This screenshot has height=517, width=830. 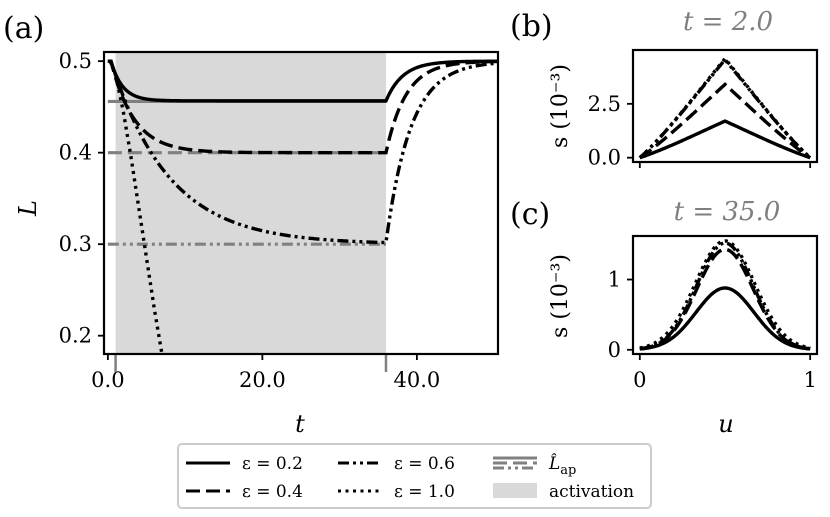 I want to click on legend-label: activation, so click(x=591, y=492).